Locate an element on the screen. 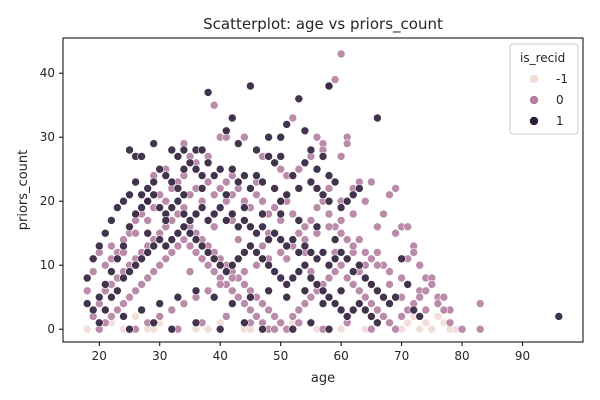 This screenshot has width=600, height=400. x-axis-ticks: 20 30 40 50 60 70 80 90 is located at coordinates (311, 352).